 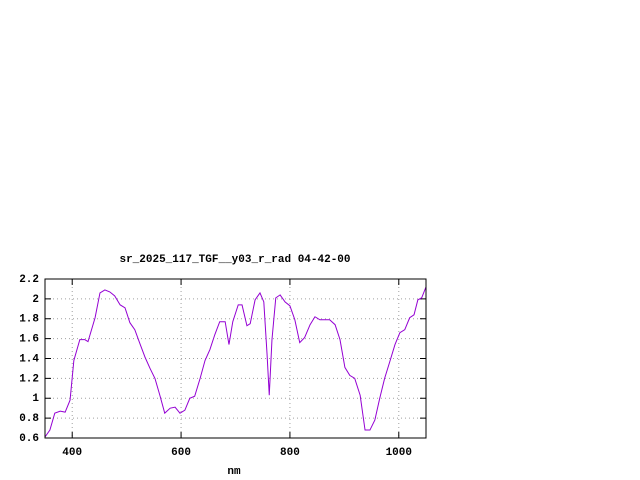 What do you see at coordinates (29, 280) in the screenshot?
I see `y-tick-label: 2.2` at bounding box center [29, 280].